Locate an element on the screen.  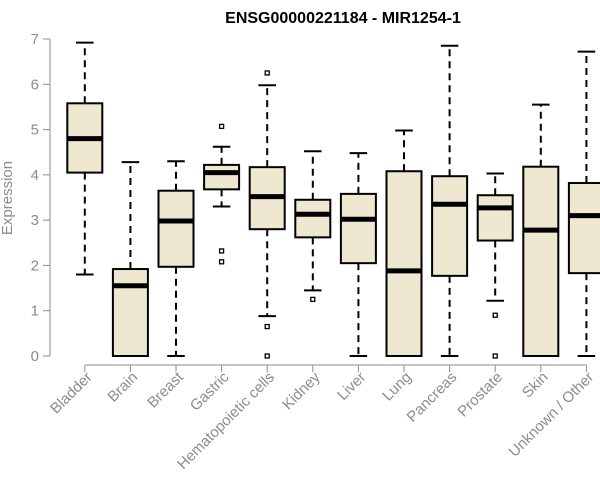
box-liver is located at coordinates (358, 254).